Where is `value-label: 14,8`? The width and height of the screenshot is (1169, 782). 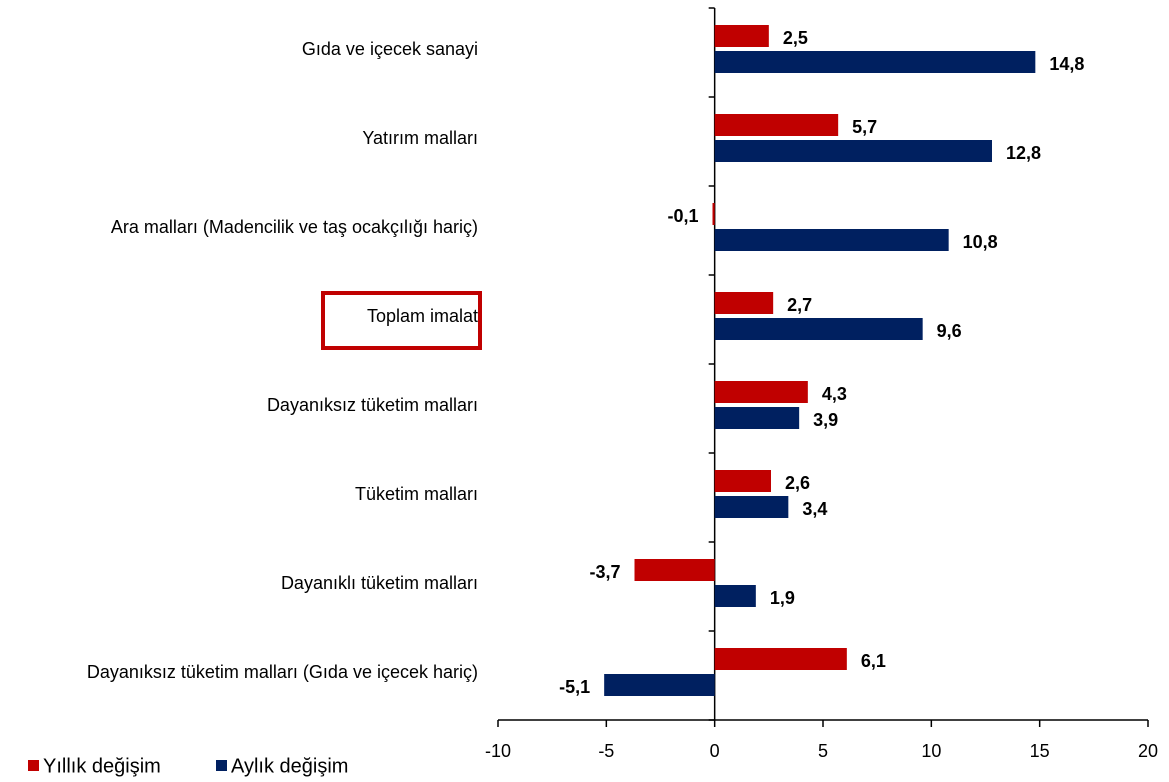
value-label: 14,8 is located at coordinates (1066, 64).